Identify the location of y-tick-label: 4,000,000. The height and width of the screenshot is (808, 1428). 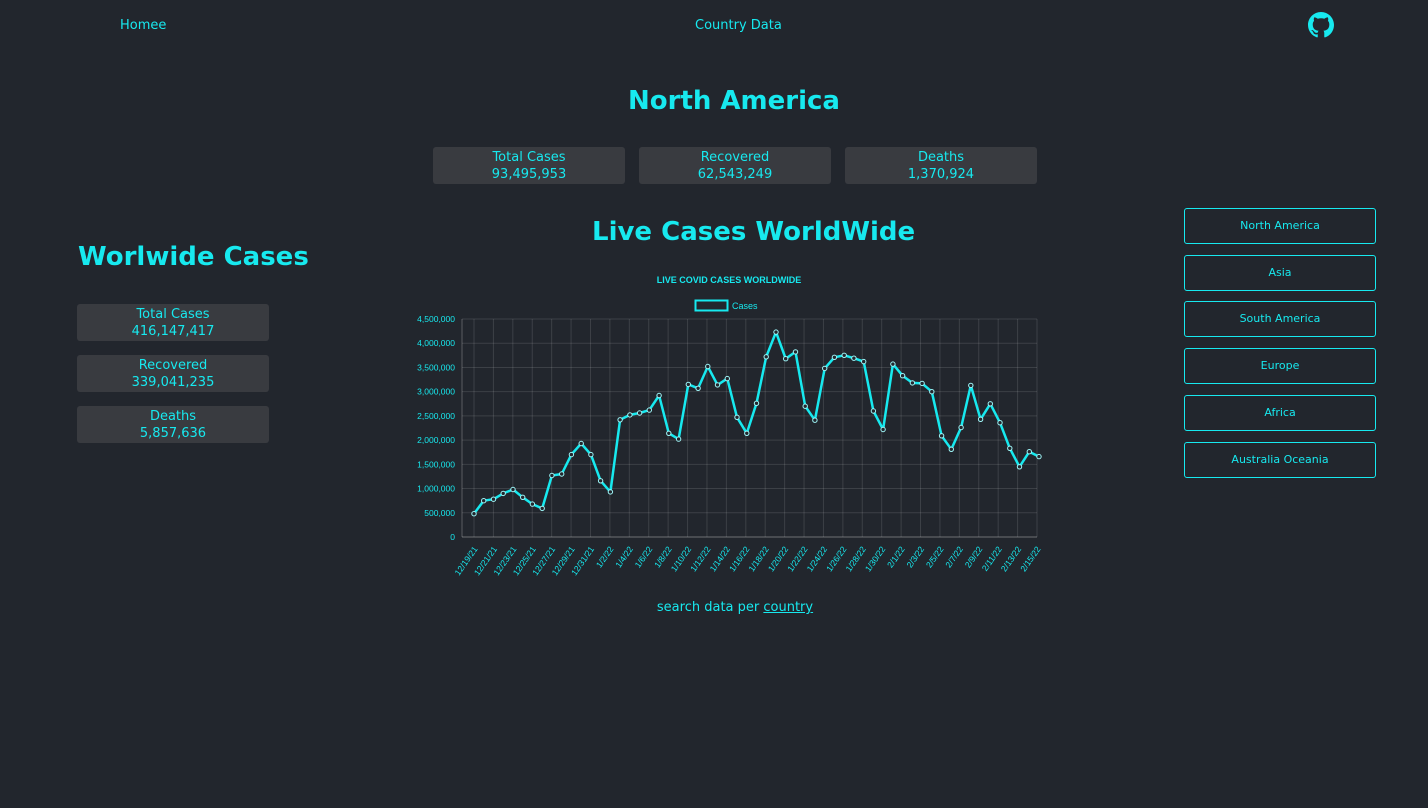
(436, 343).